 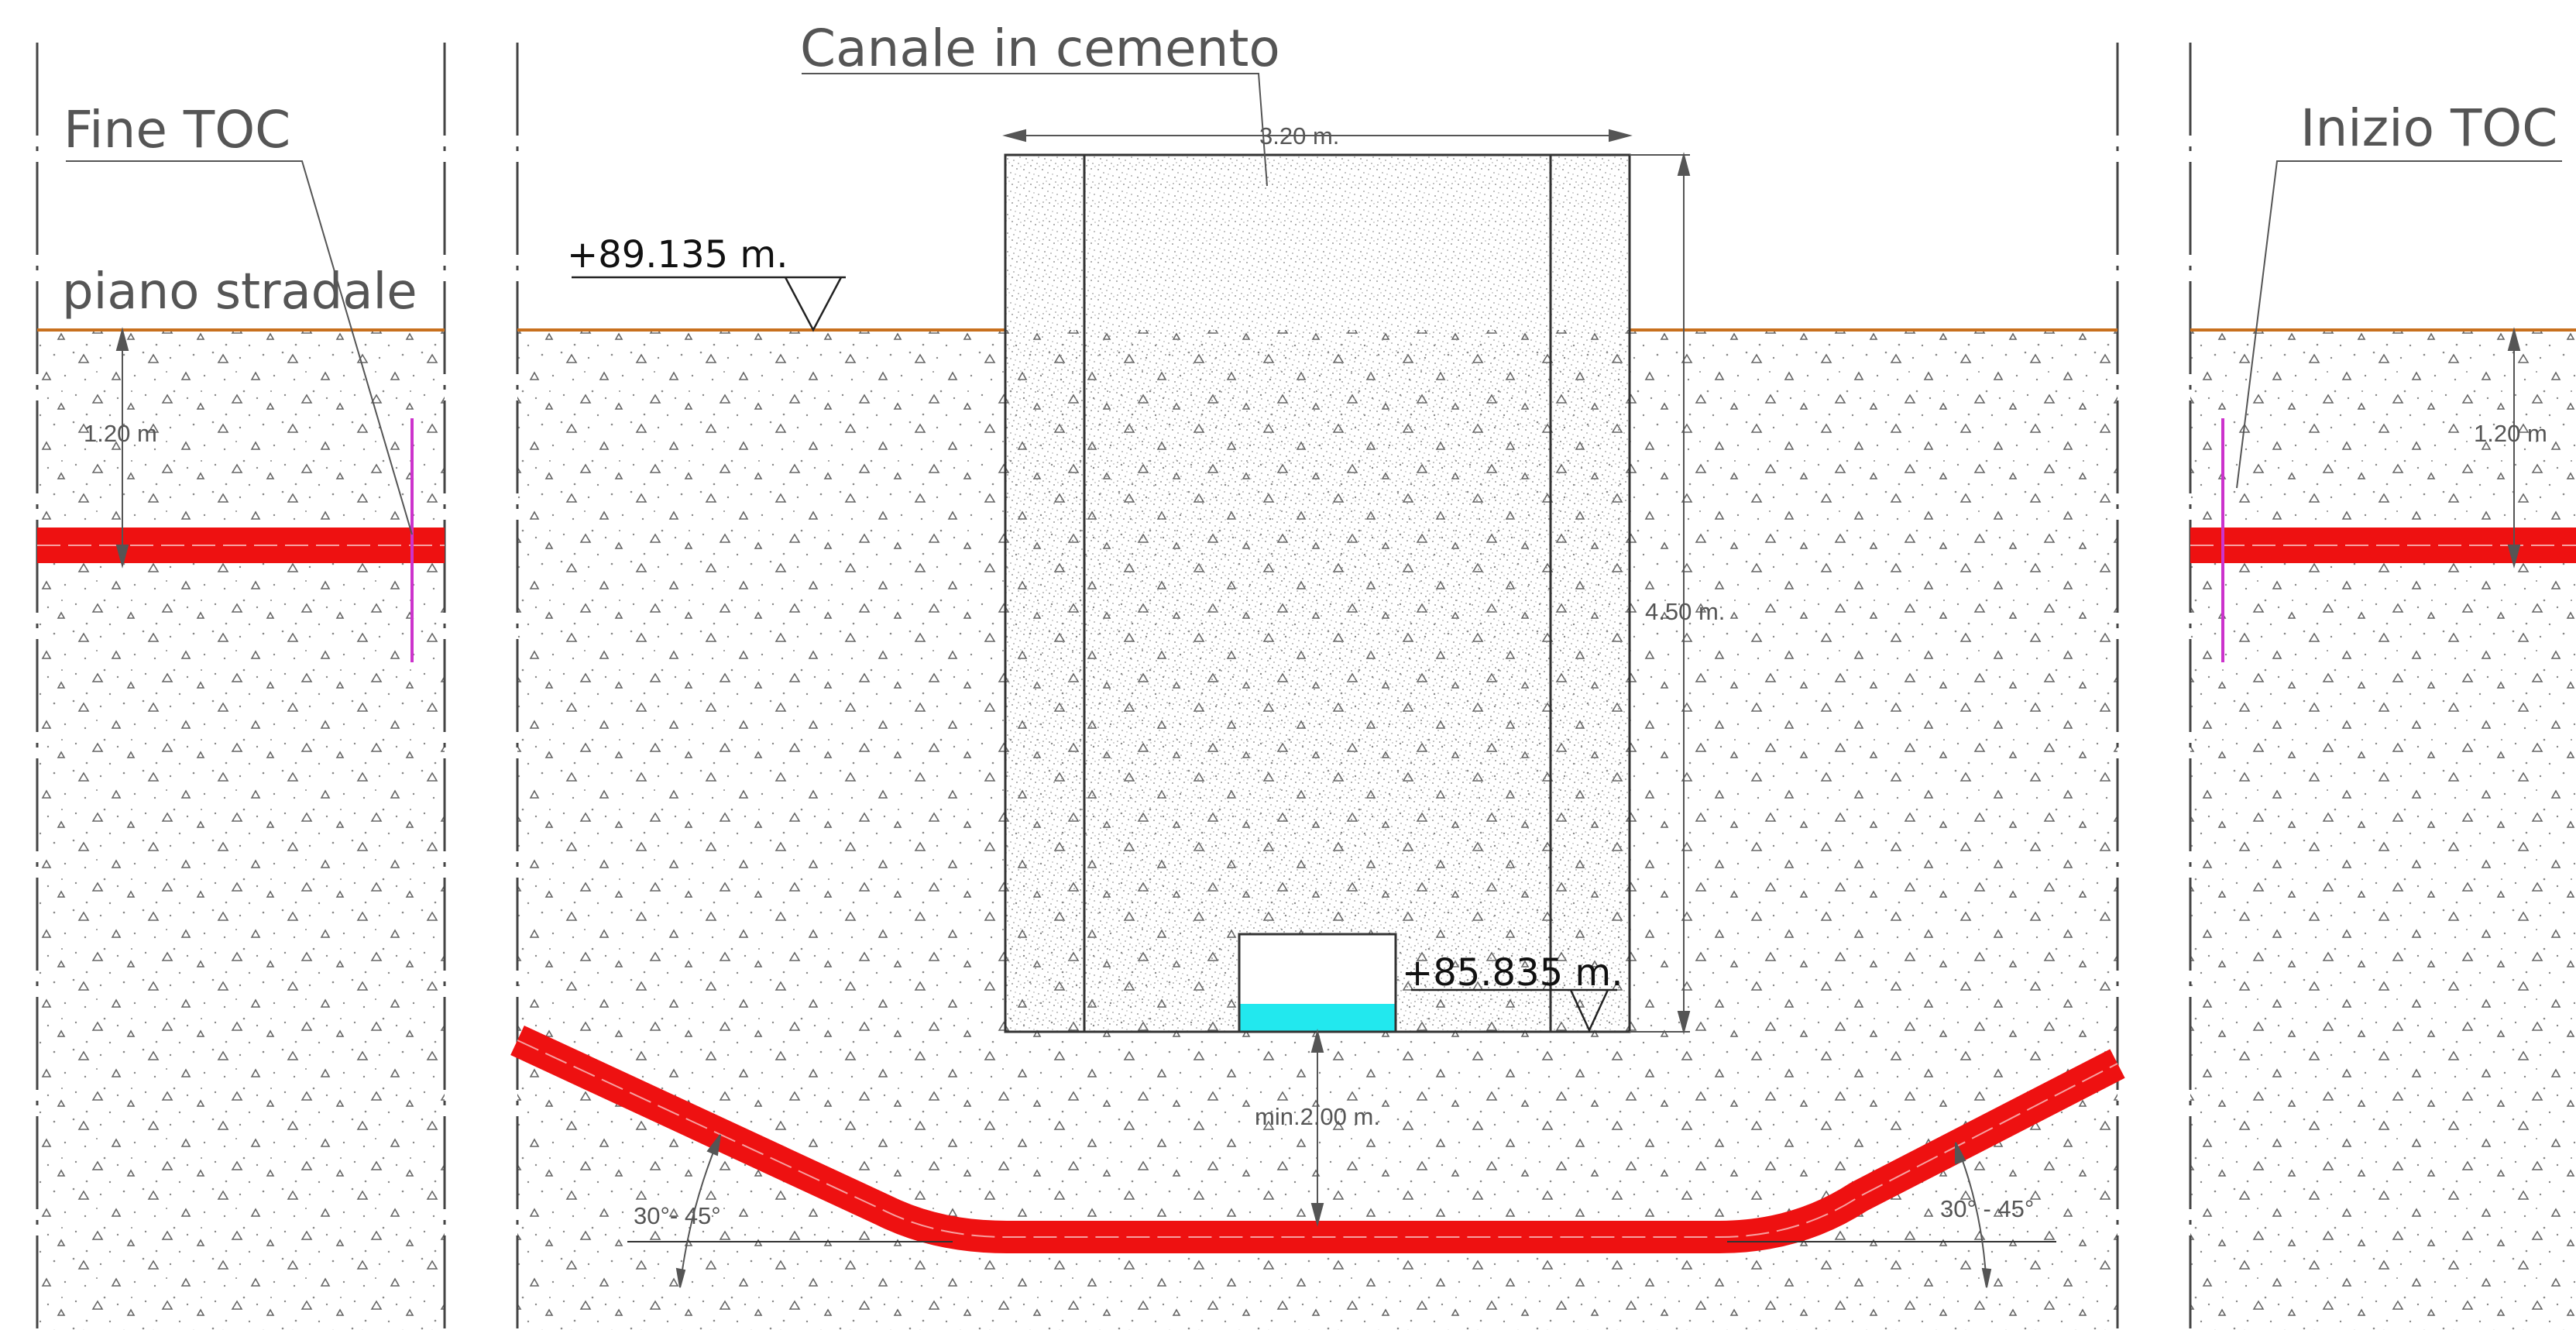 What do you see at coordinates (1317, 1116) in the screenshot?
I see `min-cover-dim: min.2.00 m.` at bounding box center [1317, 1116].